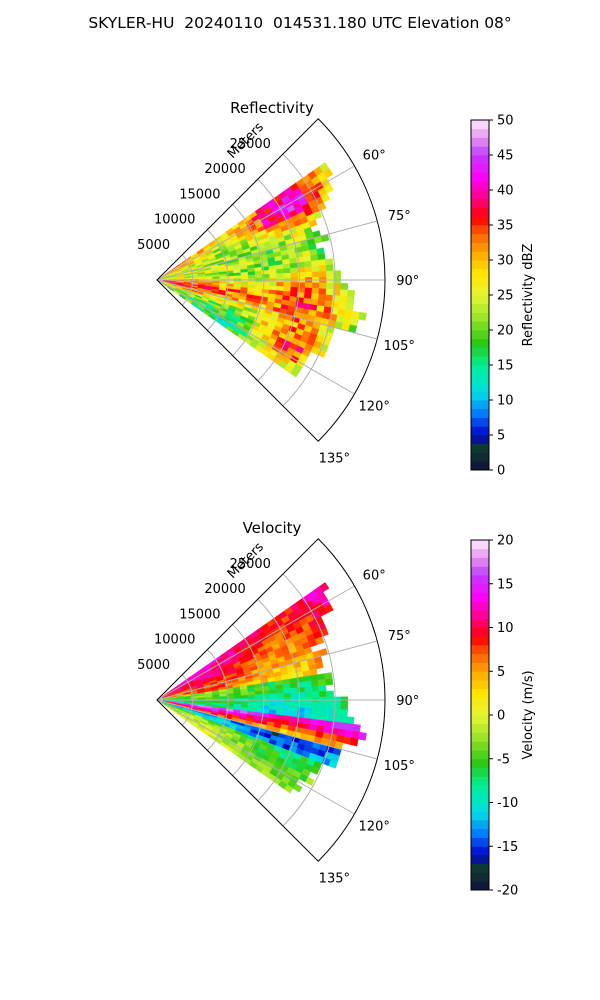 This screenshot has width=600, height=1000. I want to click on colorbar-tick-label: -5, so click(503, 759).